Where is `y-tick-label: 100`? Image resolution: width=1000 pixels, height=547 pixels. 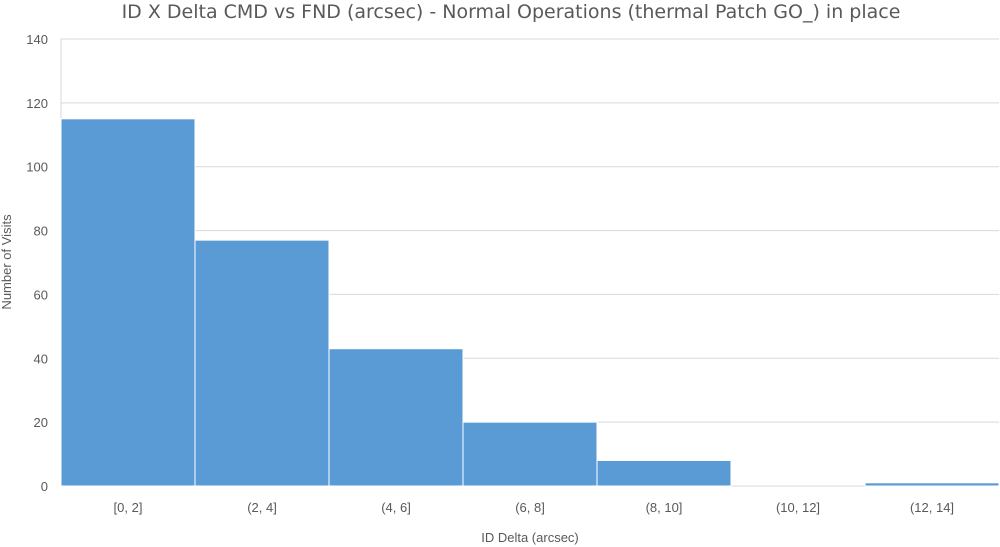
y-tick-label: 100 is located at coordinates (37, 167).